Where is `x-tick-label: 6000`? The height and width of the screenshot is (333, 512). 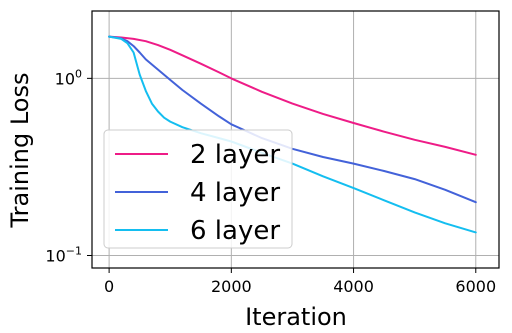 x-tick-label: 6000 is located at coordinates (475, 286).